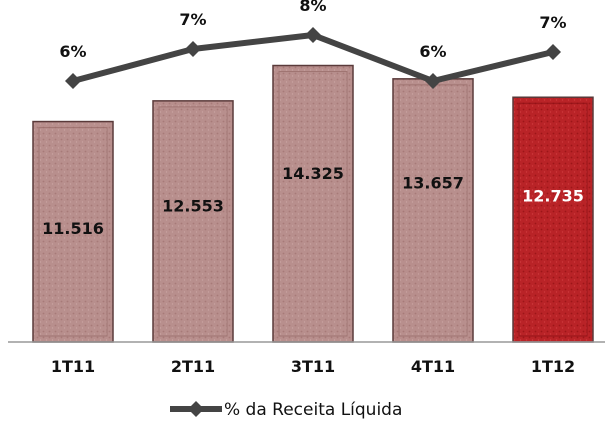 Image resolution: width=611 pixels, height=427 pixels. I want to click on line-value-label-1T11: 6%, so click(72, 51).